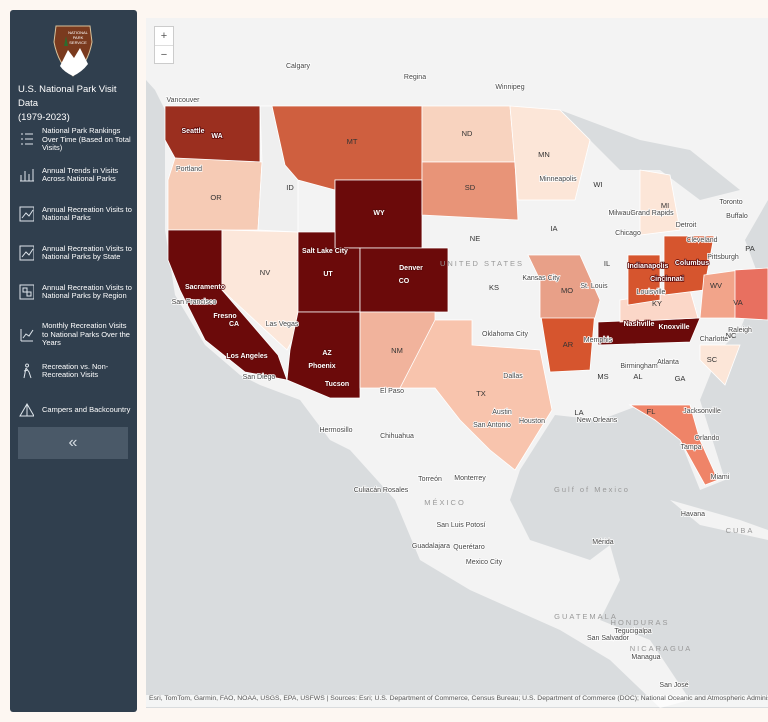 This screenshot has width=768, height=722. I want to click on zoom-in: +, so click(164, 36).